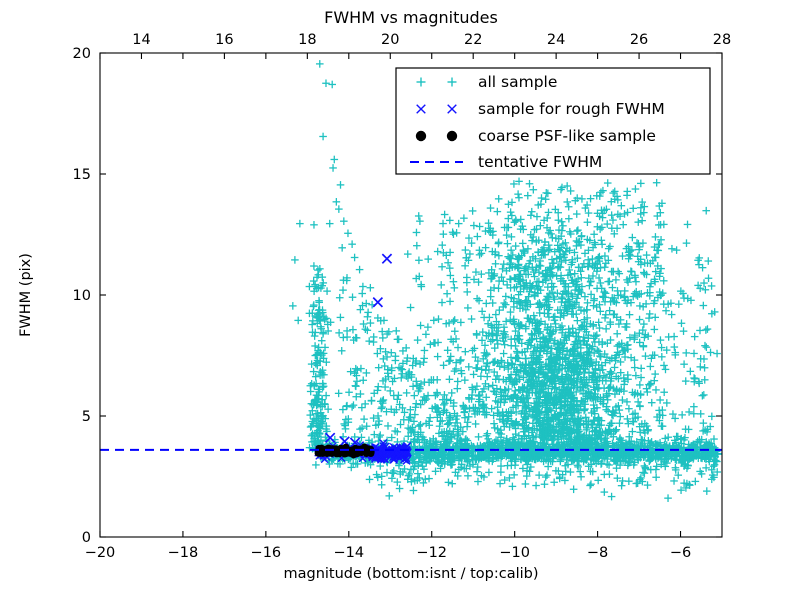 The image size is (800, 600). Describe the element at coordinates (86, 538) in the screenshot. I see `y-tick-label: 0` at that location.